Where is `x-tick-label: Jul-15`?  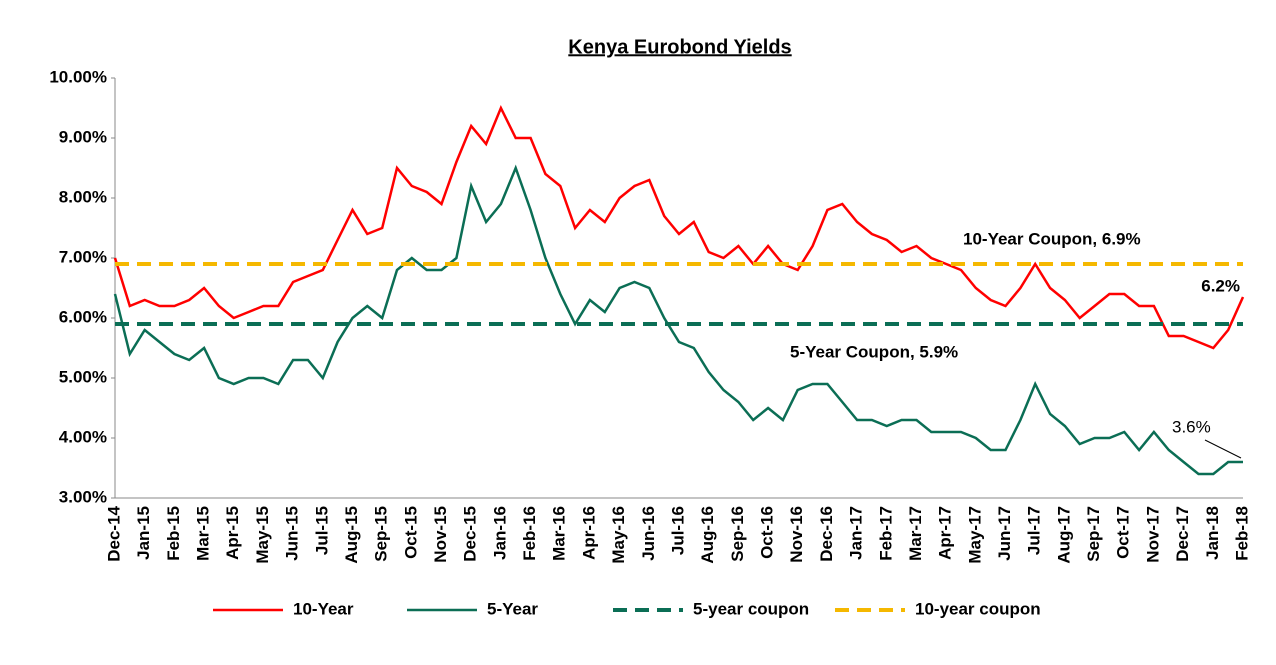
x-tick-label: Jul-15 is located at coordinates (321, 530).